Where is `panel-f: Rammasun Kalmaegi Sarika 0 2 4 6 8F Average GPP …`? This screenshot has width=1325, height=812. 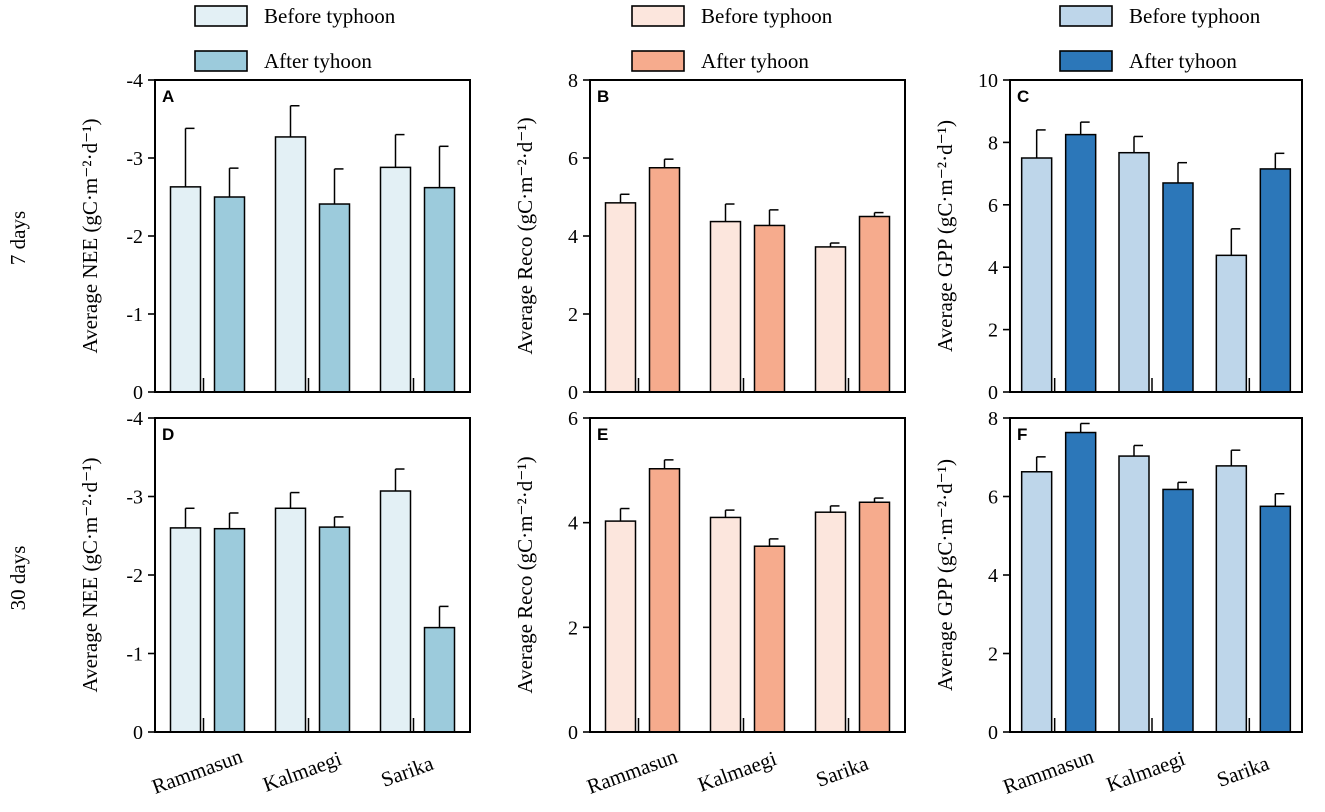
panel-f: Rammasun Kalmaegi Sarika 0 2 4 6 8F Average GPP … is located at coordinates (1118, 603).